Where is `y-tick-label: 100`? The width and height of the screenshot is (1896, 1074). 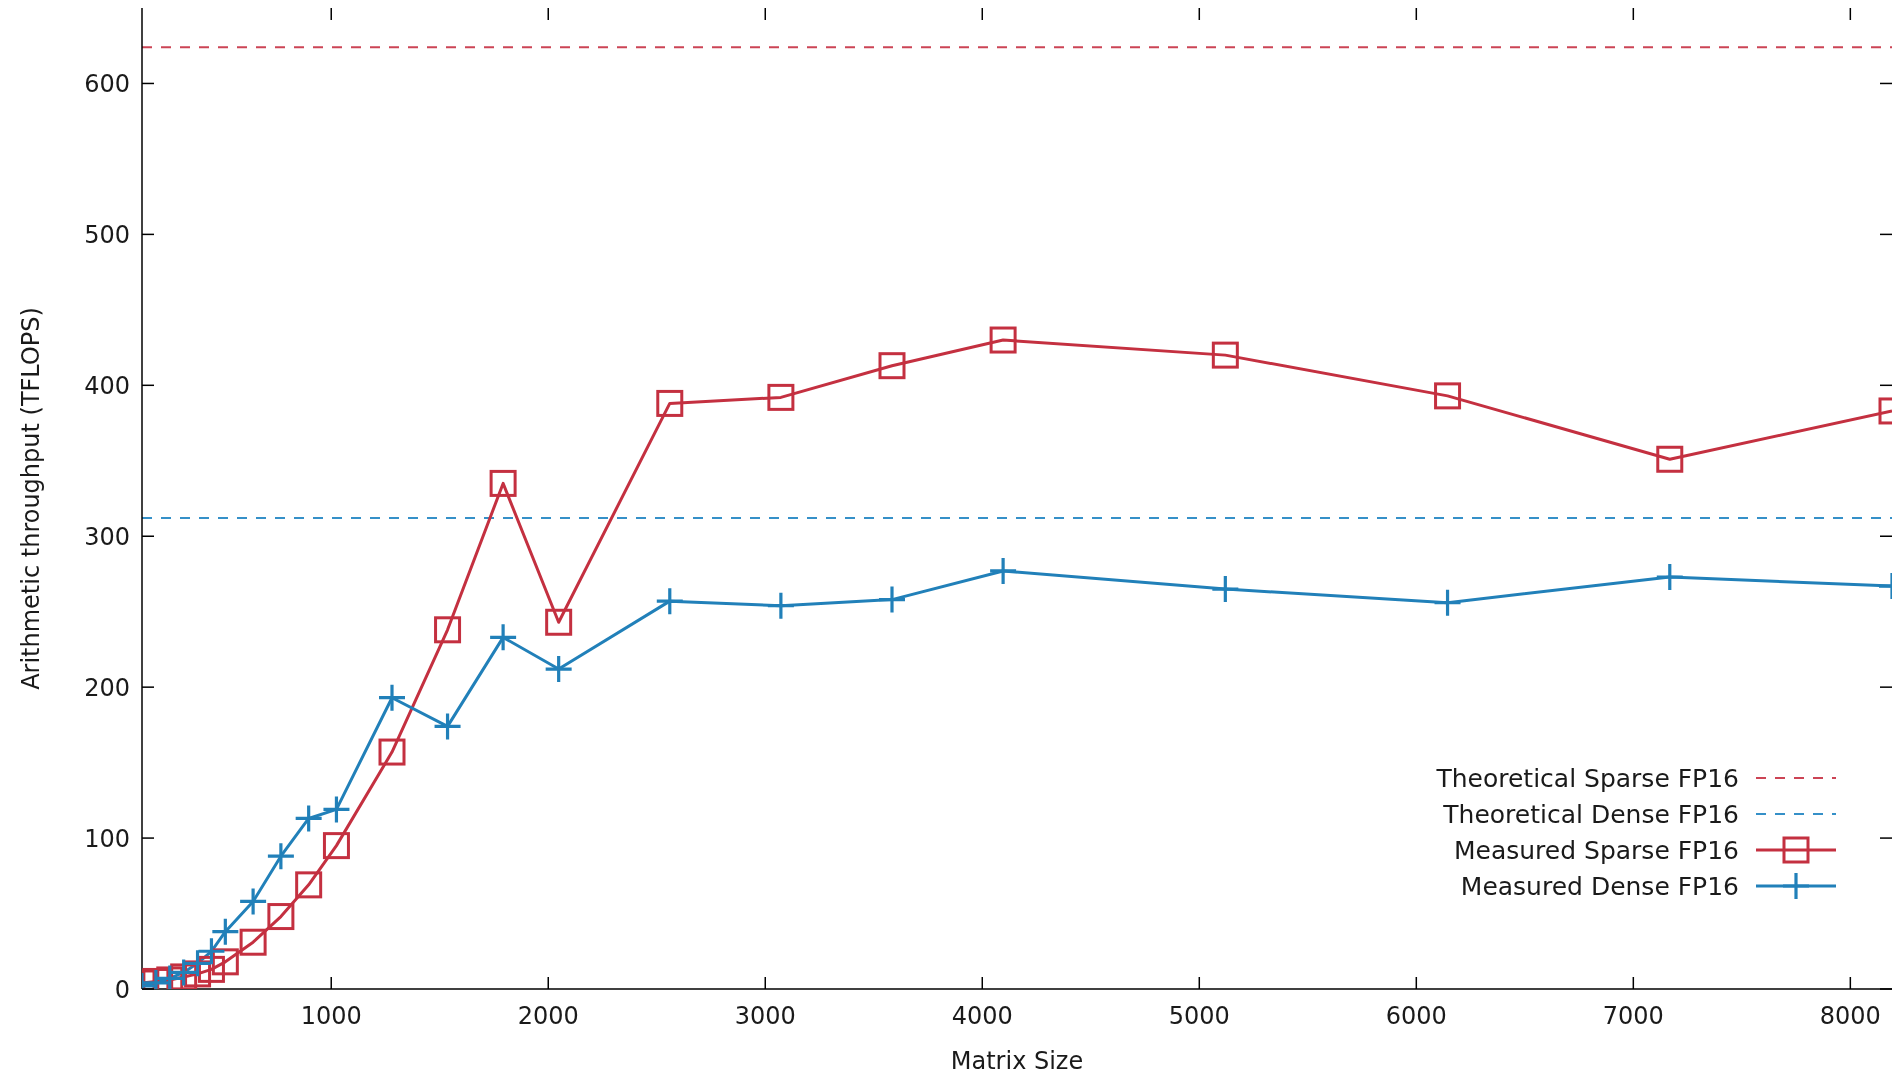 y-tick-label: 100 is located at coordinates (107, 838).